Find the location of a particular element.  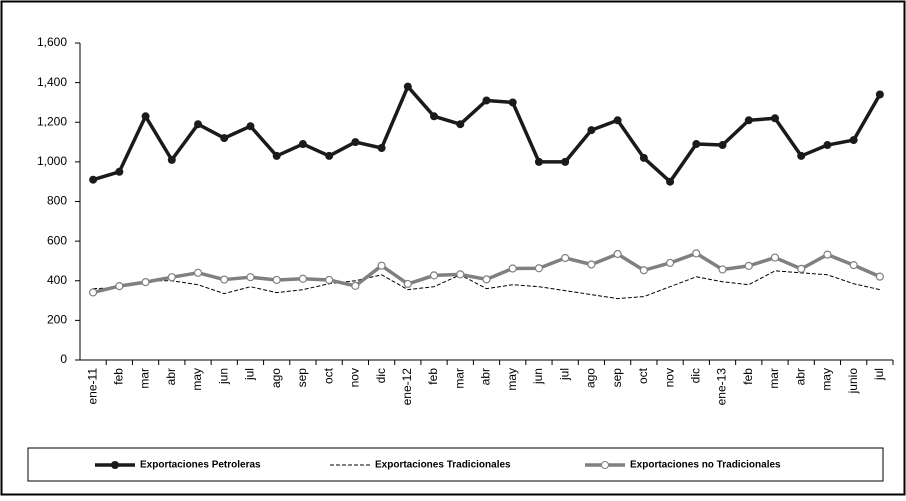

x-tick-label: ene-13 is located at coordinates (722, 387).